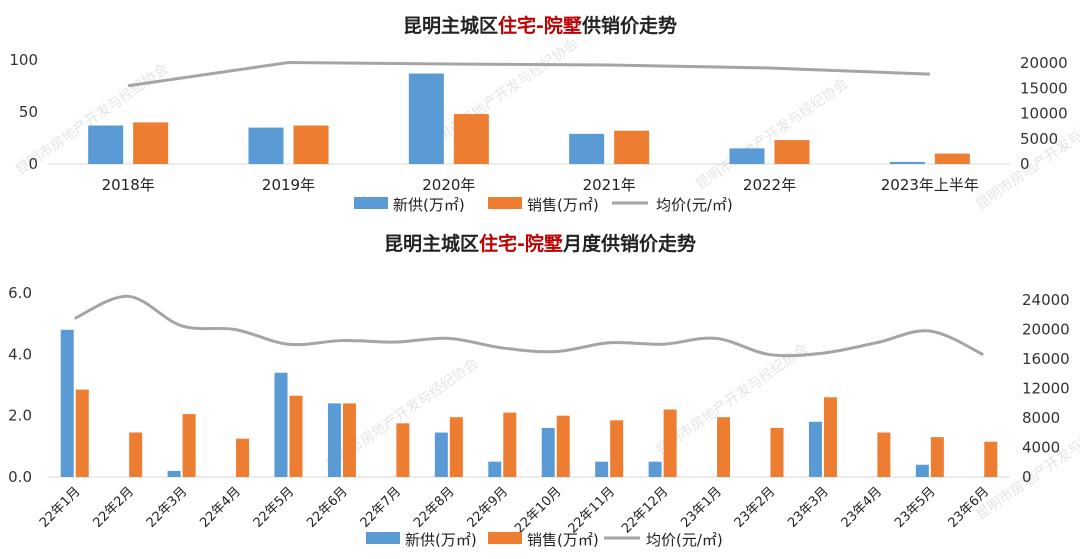 This screenshot has height=559, width=1080. I want to click on monthly-left-axis: 0.0 2.0 4.0 6.0, so click(20, 385).